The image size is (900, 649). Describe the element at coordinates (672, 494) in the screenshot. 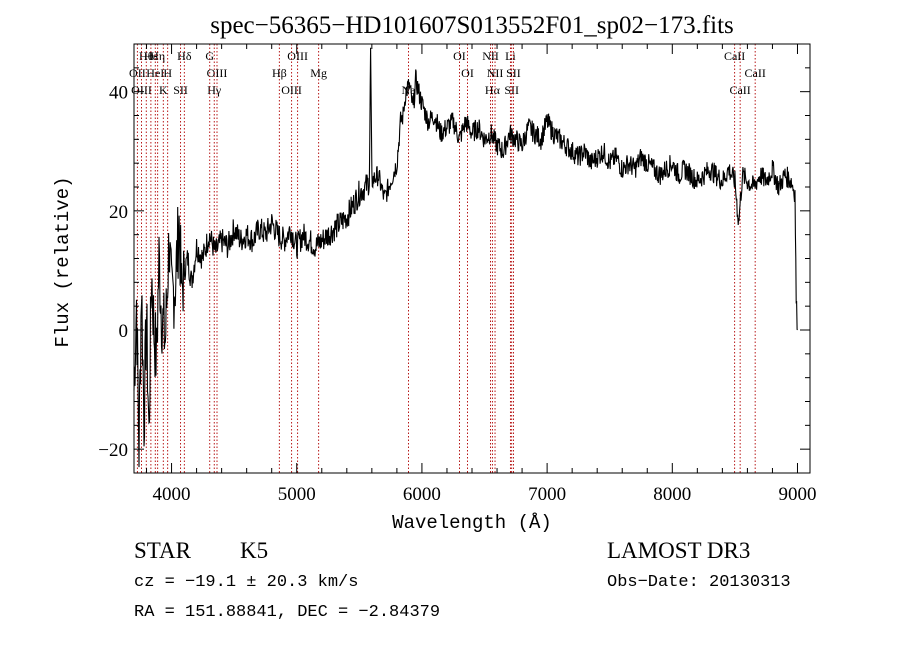

I see `x-tick-label: 8000` at that location.